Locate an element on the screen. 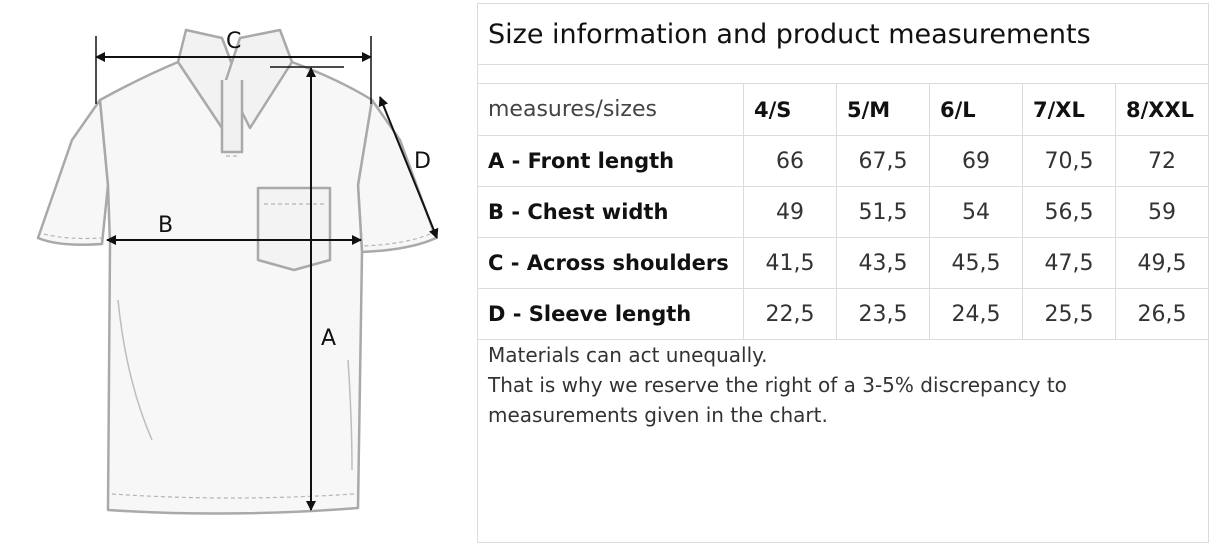  row-label: A - Front length is located at coordinates (610, 161).